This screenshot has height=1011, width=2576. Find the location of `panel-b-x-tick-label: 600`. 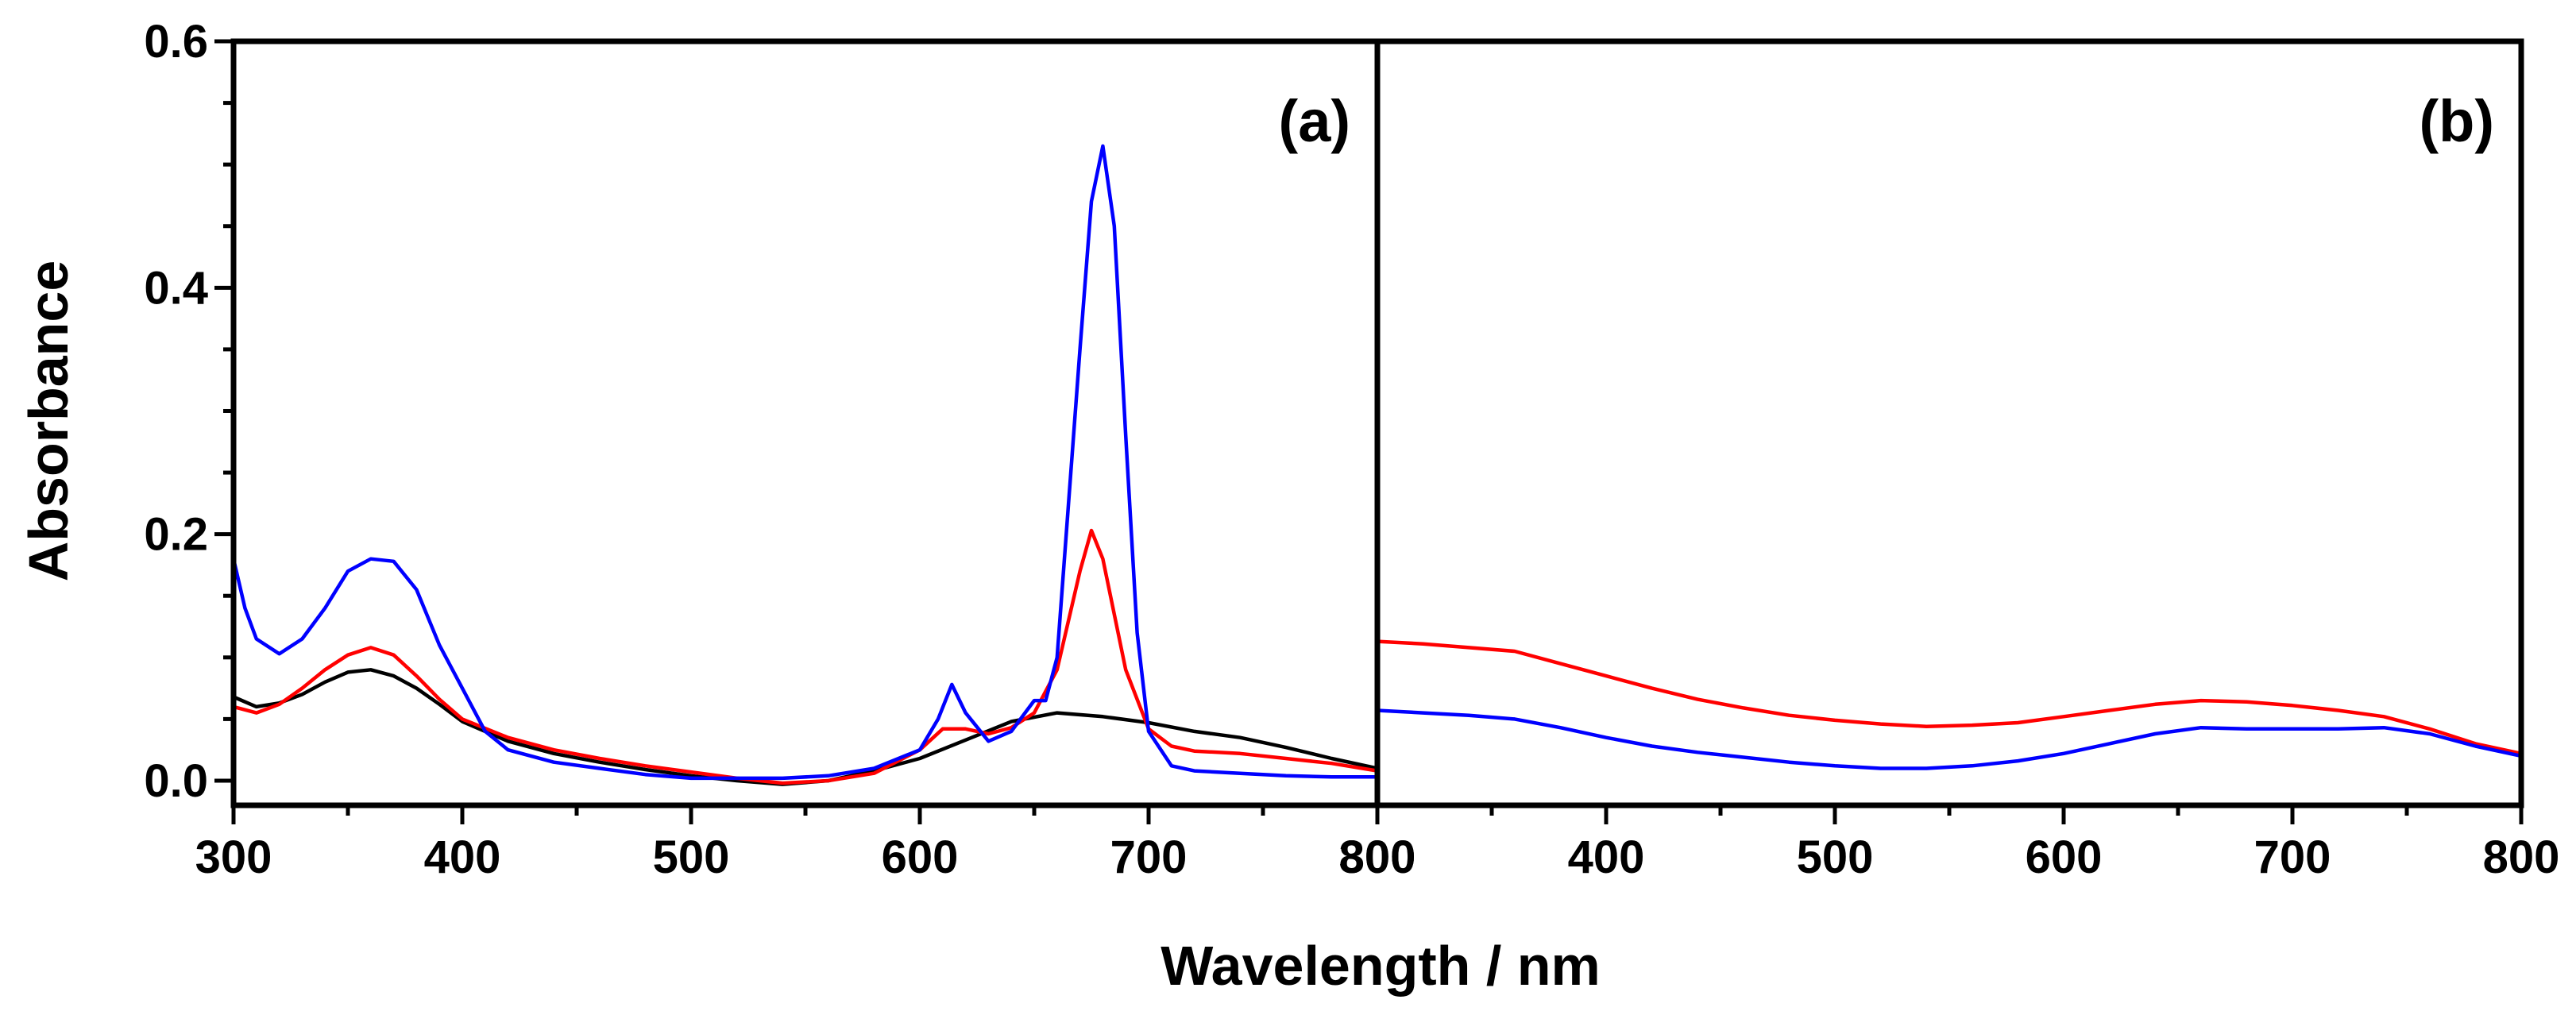

panel-b-x-tick-label: 600 is located at coordinates (2064, 857).